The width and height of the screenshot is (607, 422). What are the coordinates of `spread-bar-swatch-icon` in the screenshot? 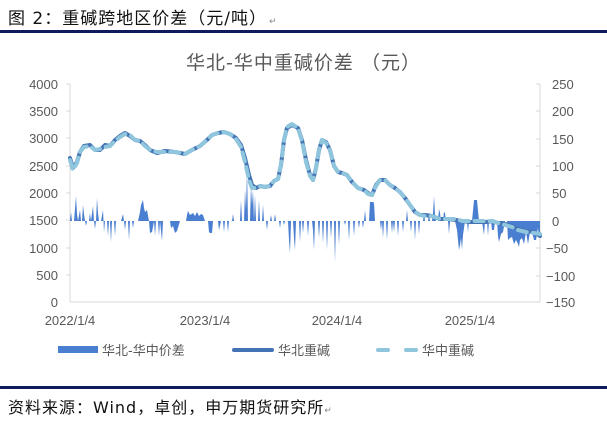 It's located at (78, 349).